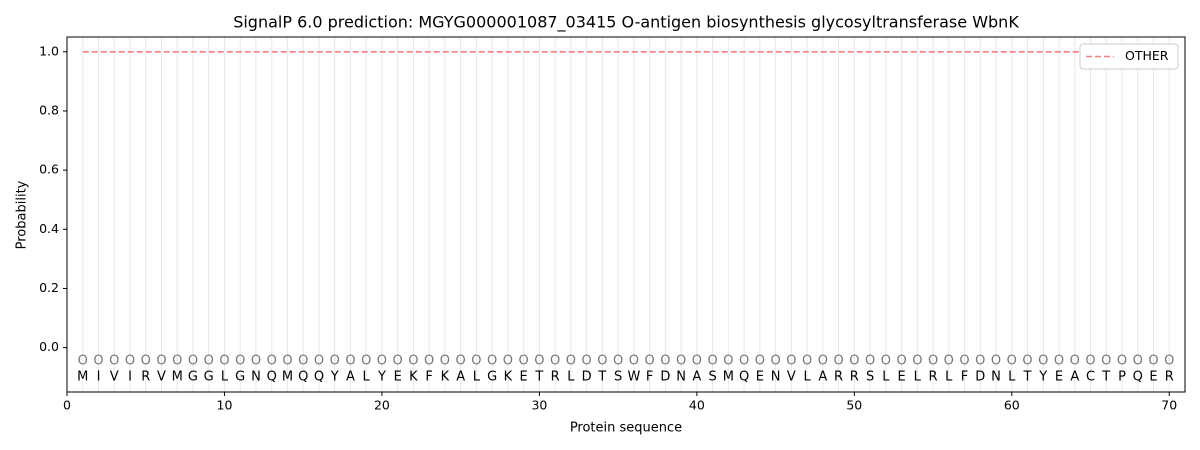 The width and height of the screenshot is (1200, 450). Describe the element at coordinates (1012, 405) in the screenshot. I see `x-tick-label: 60` at that location.